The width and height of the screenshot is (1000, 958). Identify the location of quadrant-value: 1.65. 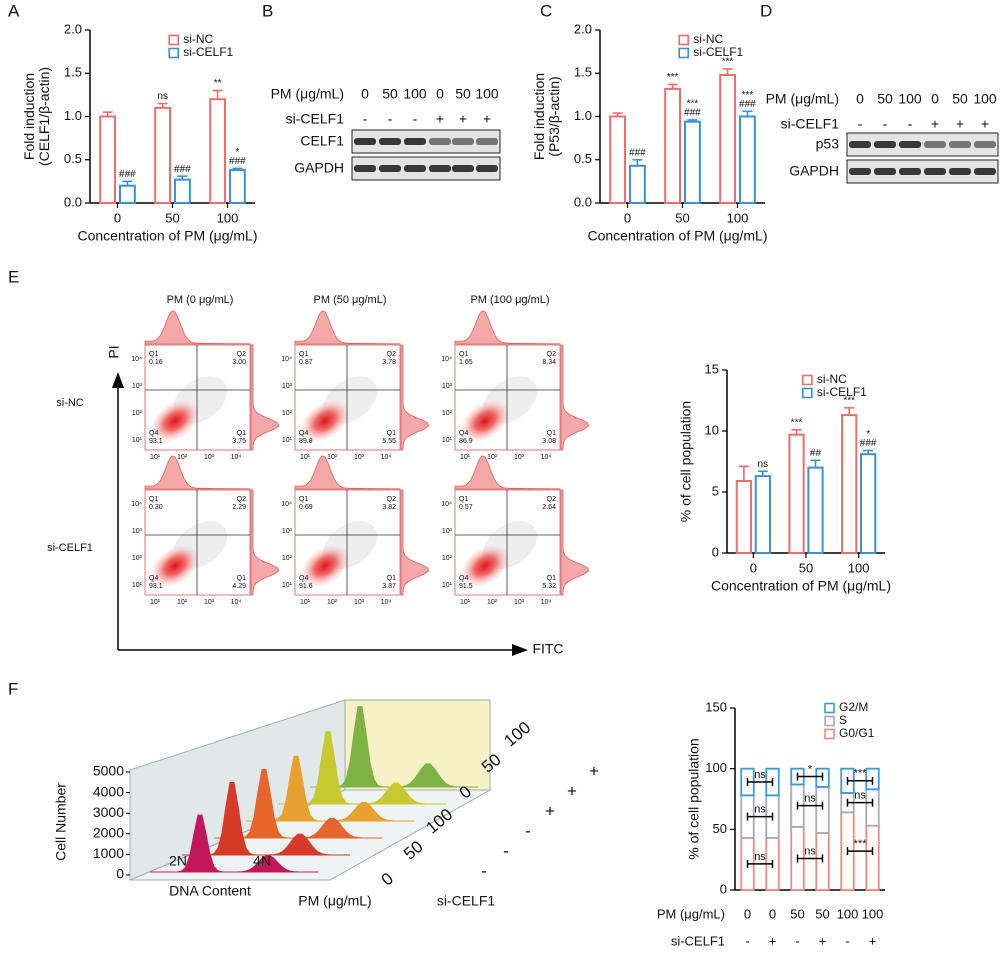
(466, 362).